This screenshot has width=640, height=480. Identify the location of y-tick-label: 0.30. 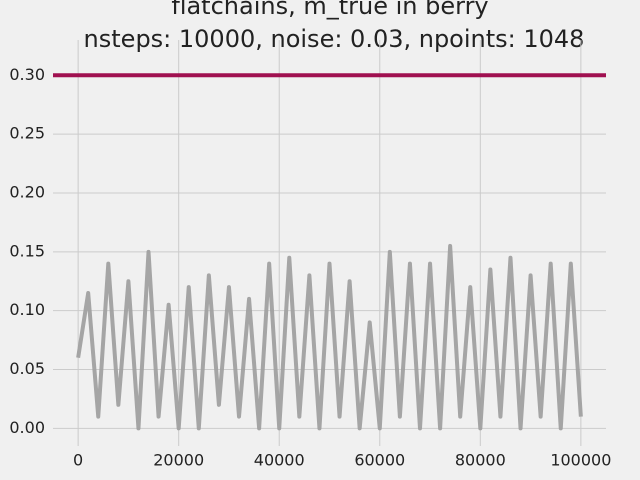
(27, 74).